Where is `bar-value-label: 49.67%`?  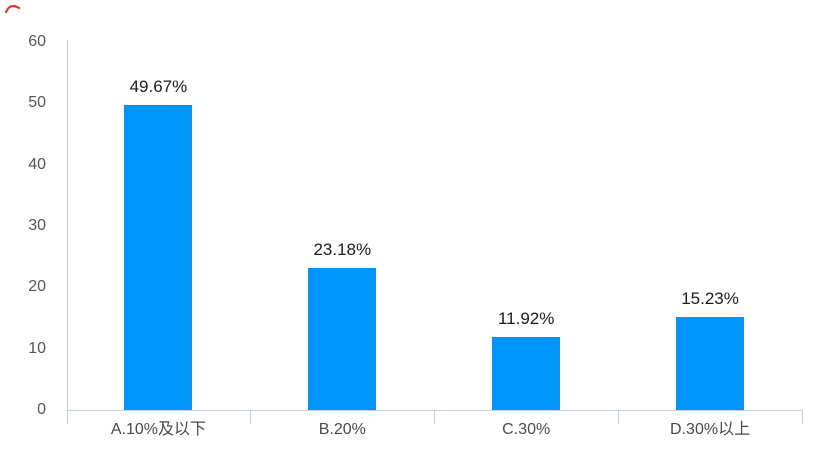 bar-value-label: 49.67% is located at coordinates (158, 87).